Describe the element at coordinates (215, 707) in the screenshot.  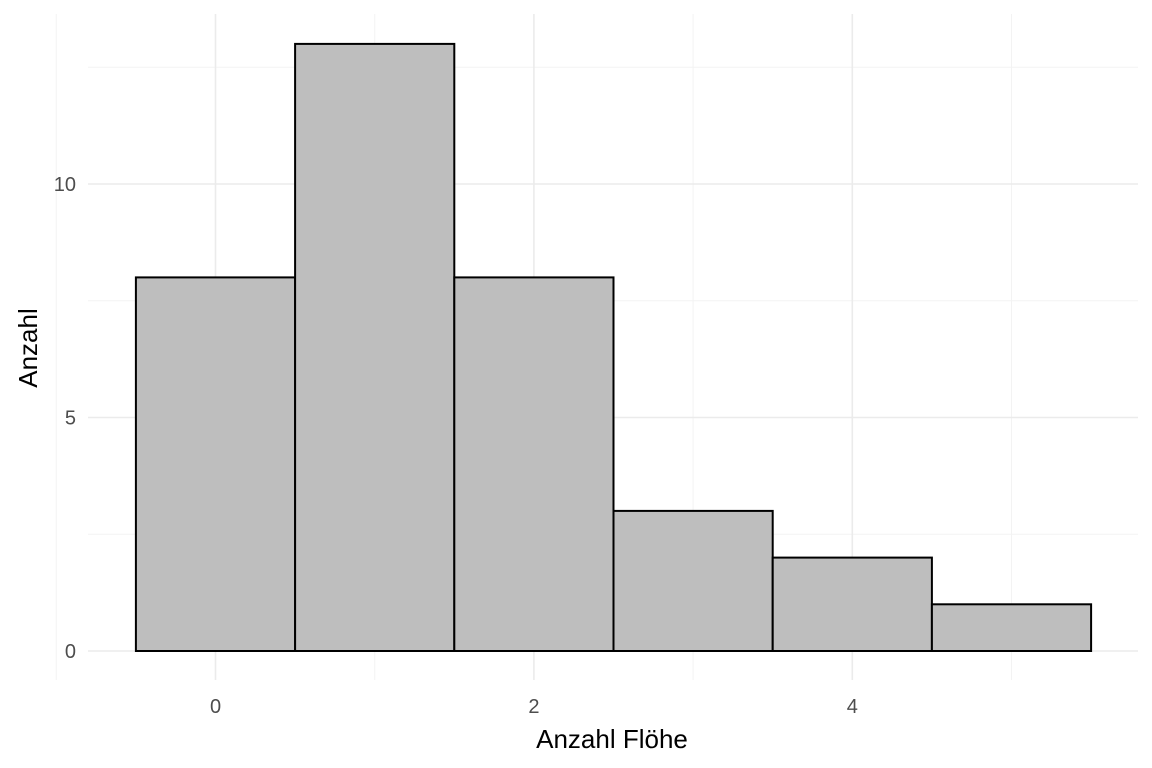
I see `x-tick-label: 0` at that location.